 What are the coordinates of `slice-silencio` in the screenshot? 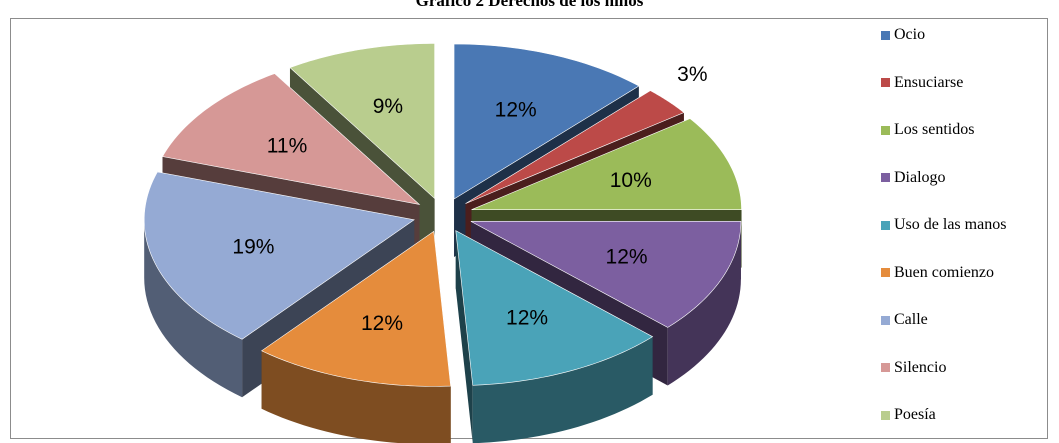 It's located at (291, 139).